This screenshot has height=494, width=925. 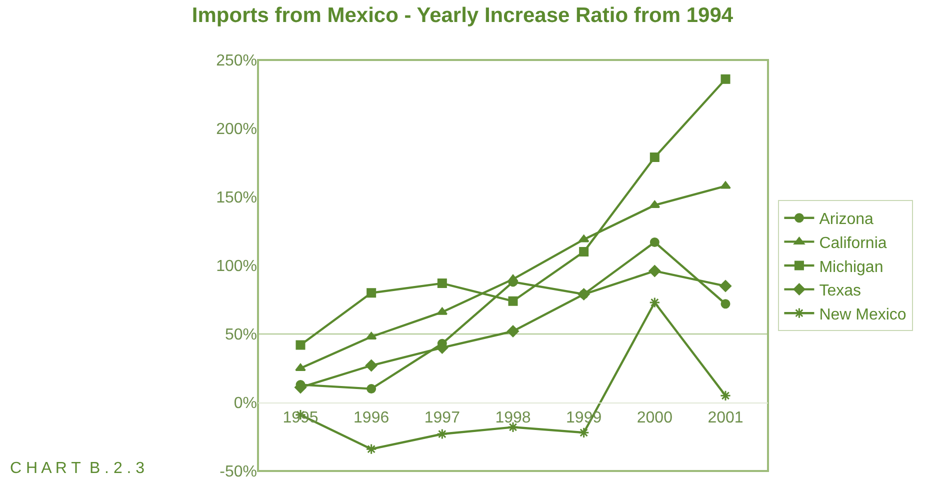 I want to click on chart-title: Imports from Mexico - Yearly Increase Ratio from 1994, so click(x=463, y=16).